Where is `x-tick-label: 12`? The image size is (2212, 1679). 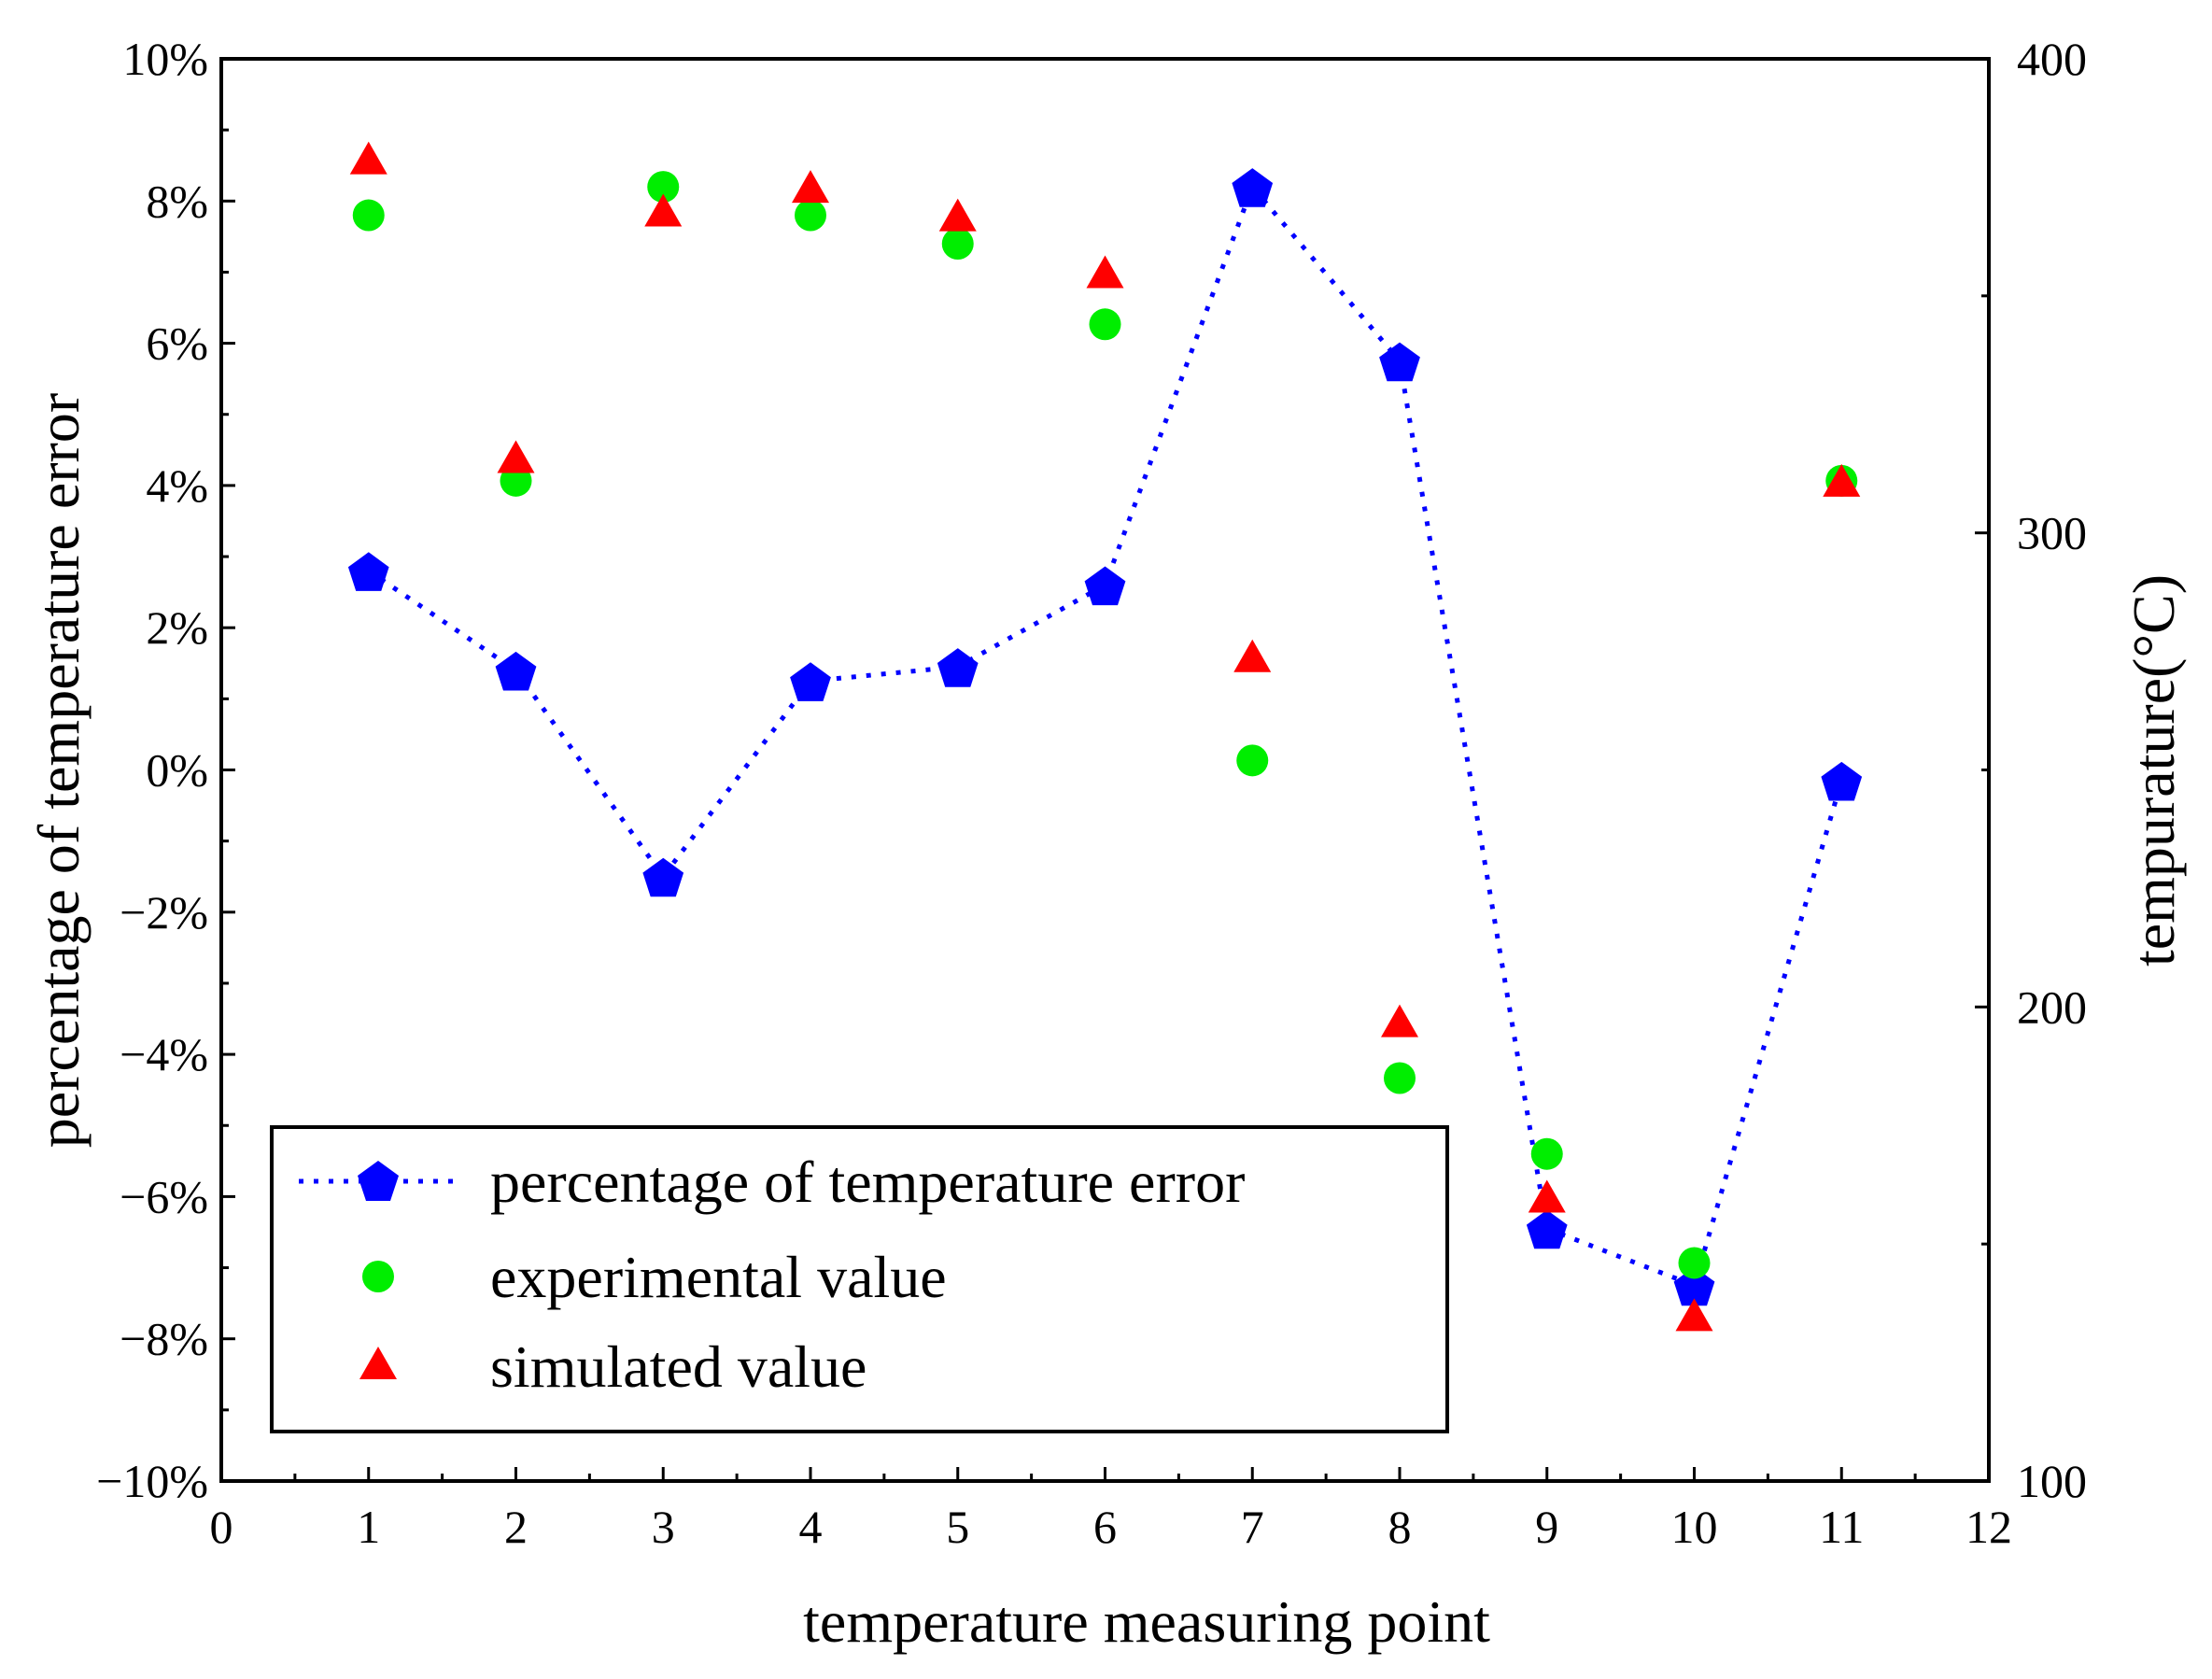 x-tick-label: 12 is located at coordinates (1988, 1527).